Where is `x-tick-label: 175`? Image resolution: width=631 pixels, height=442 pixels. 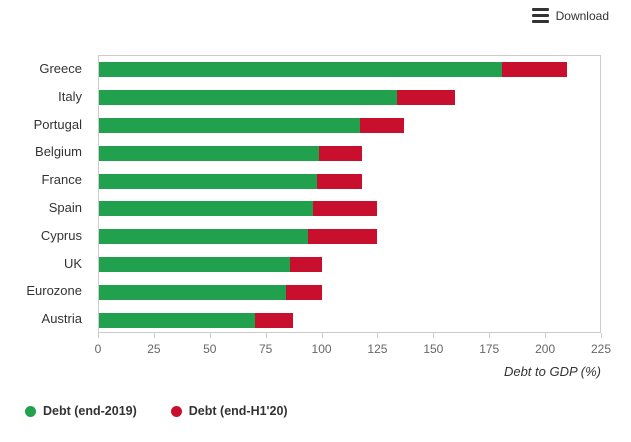
x-tick-label: 175 is located at coordinates (489, 349).